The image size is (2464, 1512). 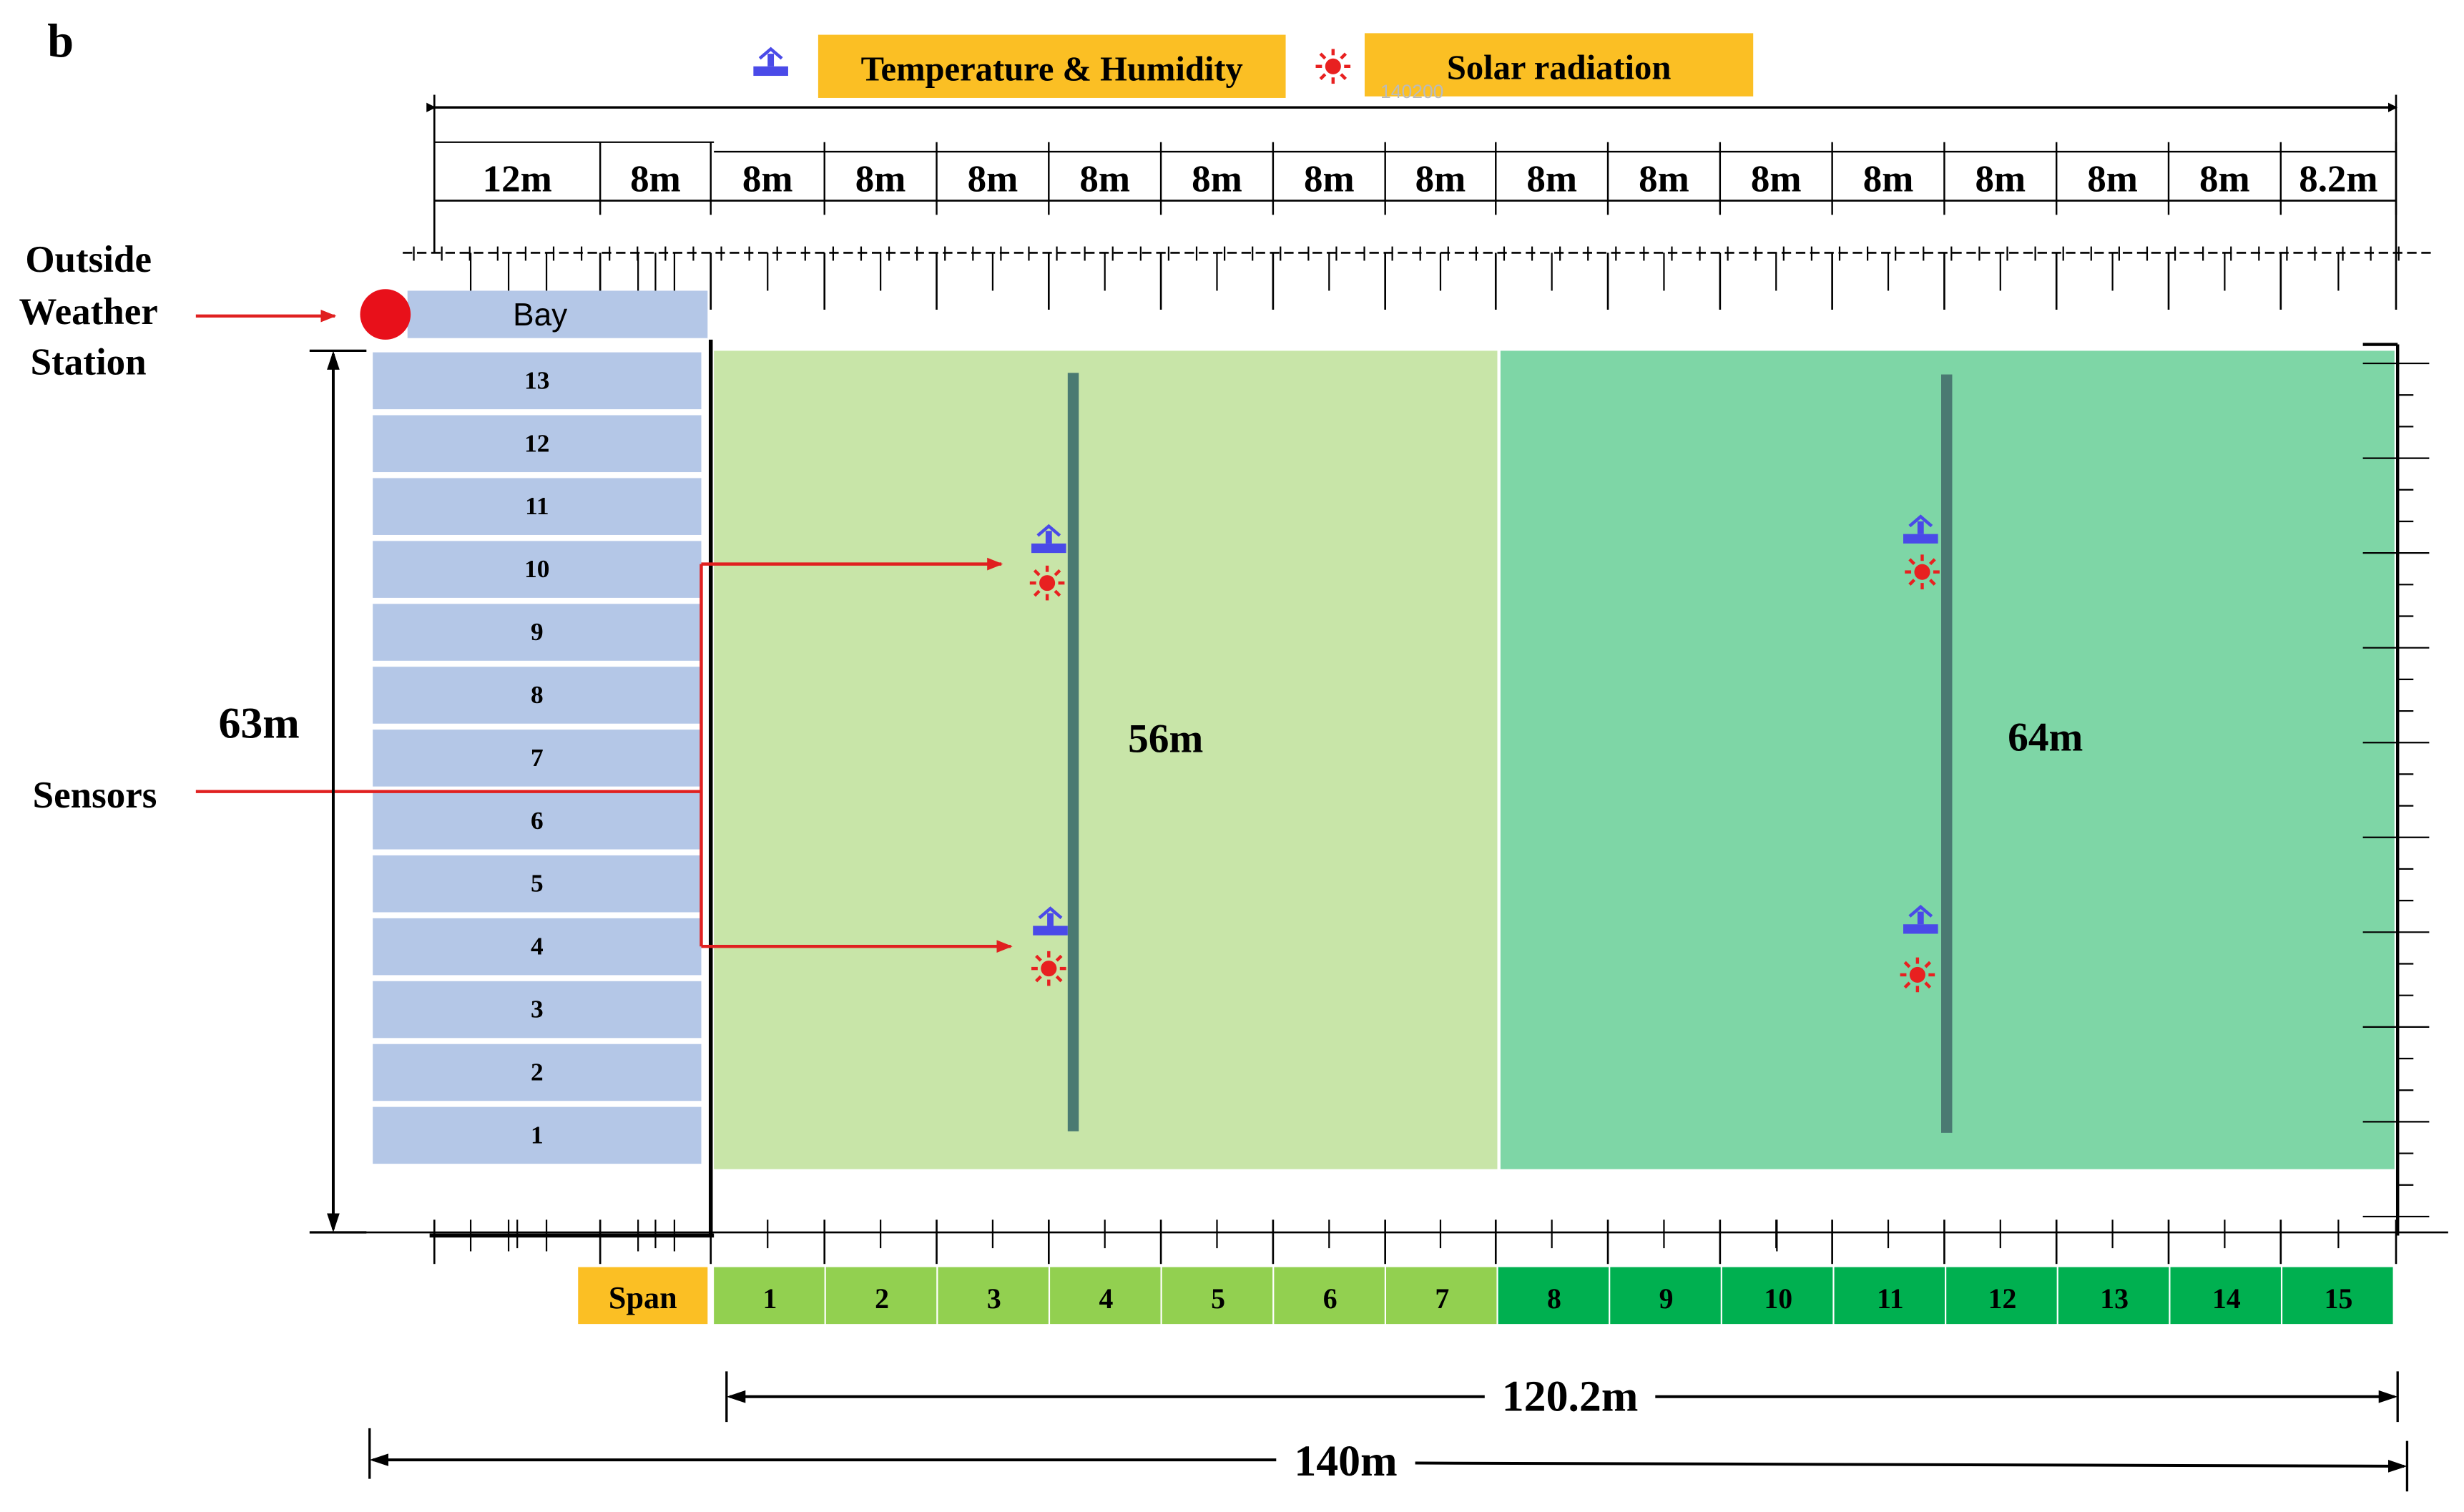 I want to click on bay-row-label: 13, so click(x=536, y=380).